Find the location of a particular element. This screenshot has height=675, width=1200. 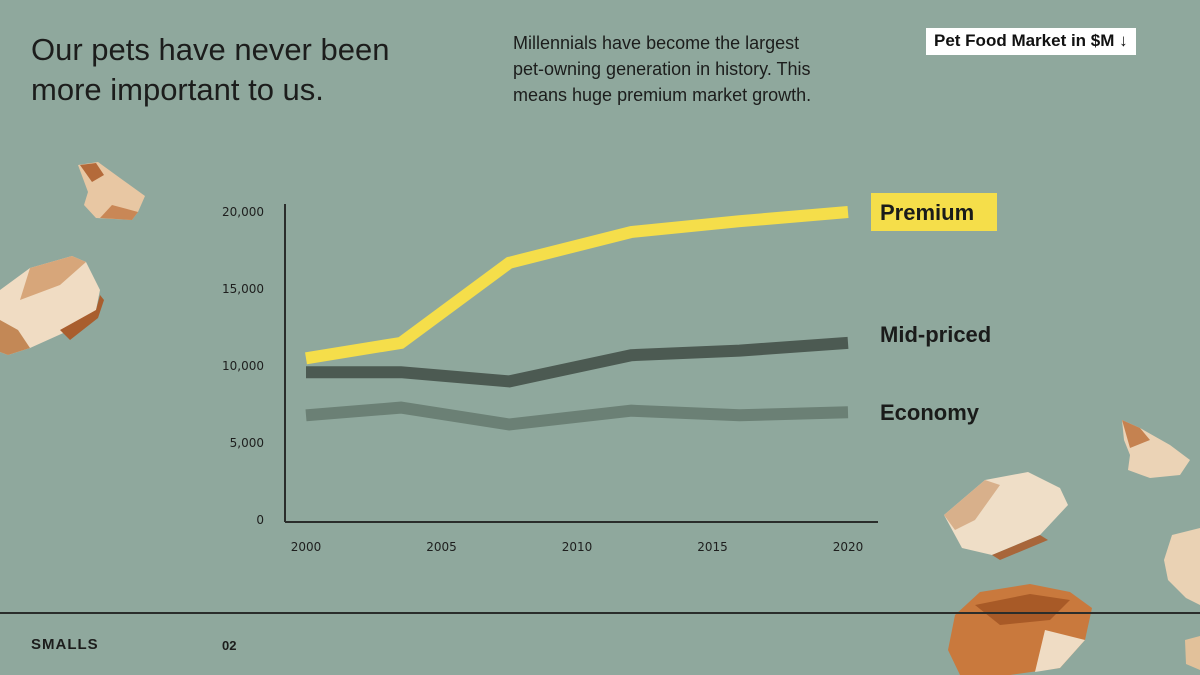

x-tick-label: 2000 is located at coordinates (306, 547).